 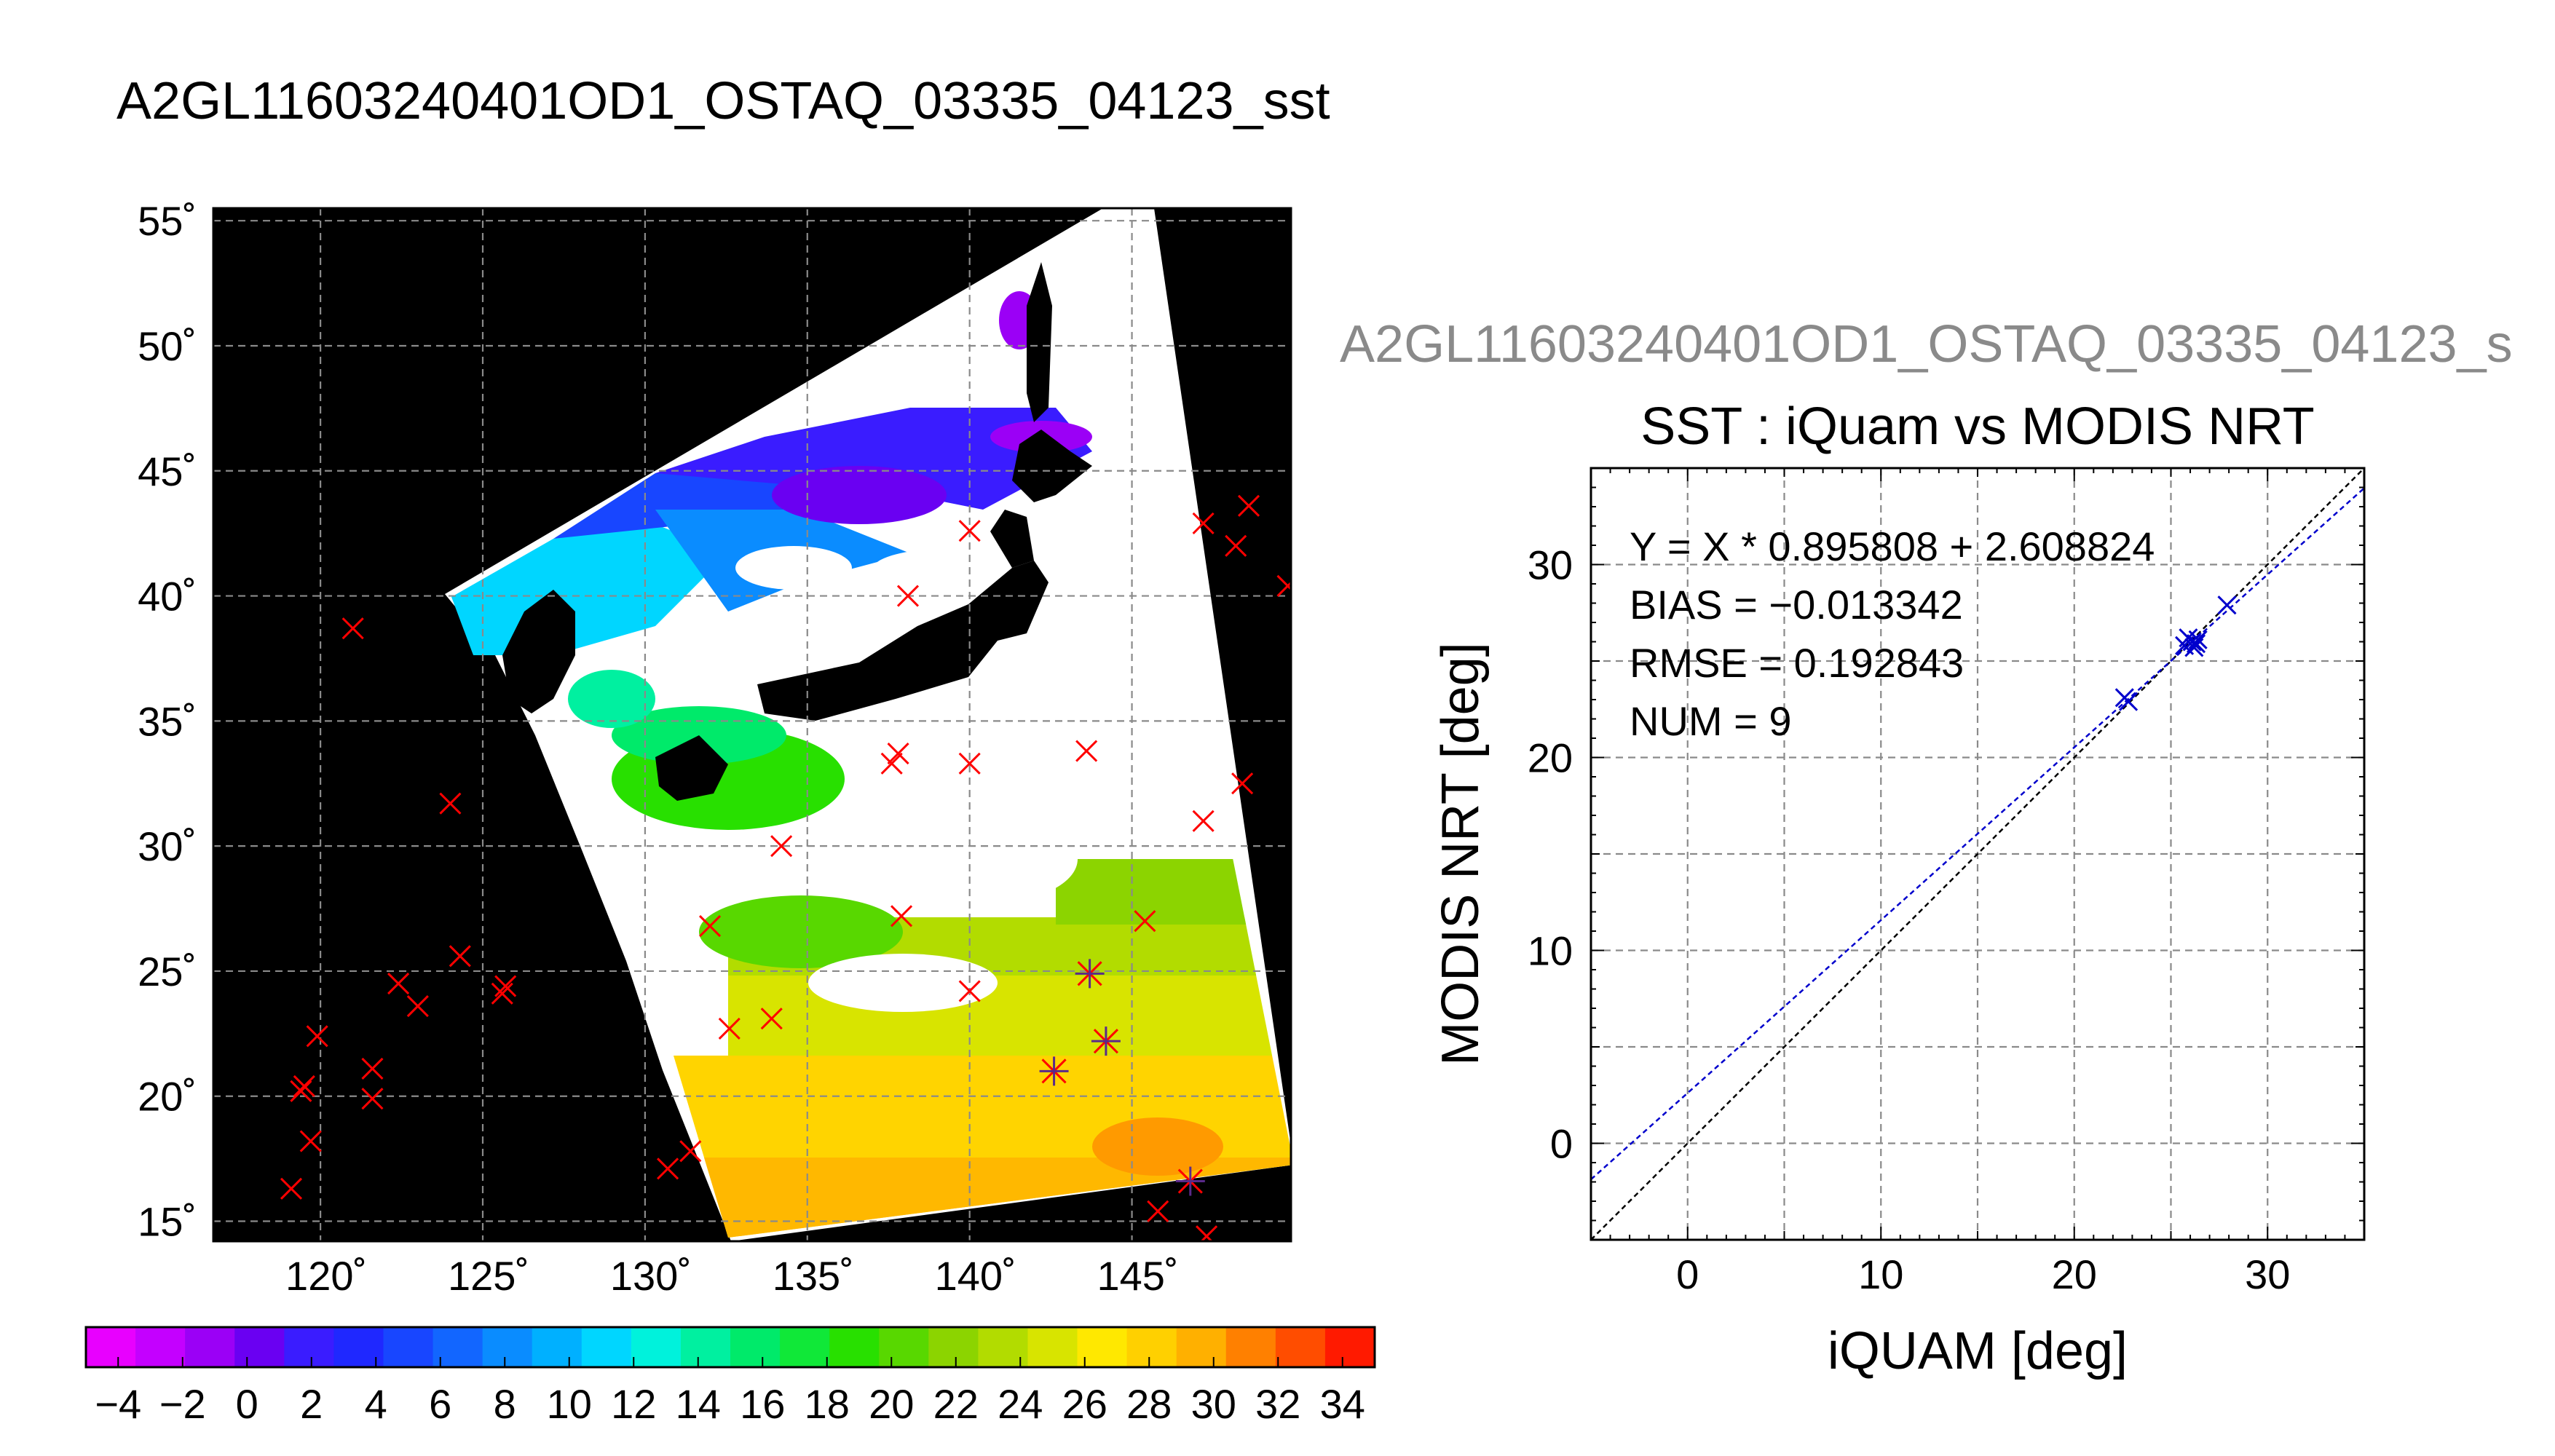 I want to click on lat-tick-label: 20˚, so click(x=167, y=1097).